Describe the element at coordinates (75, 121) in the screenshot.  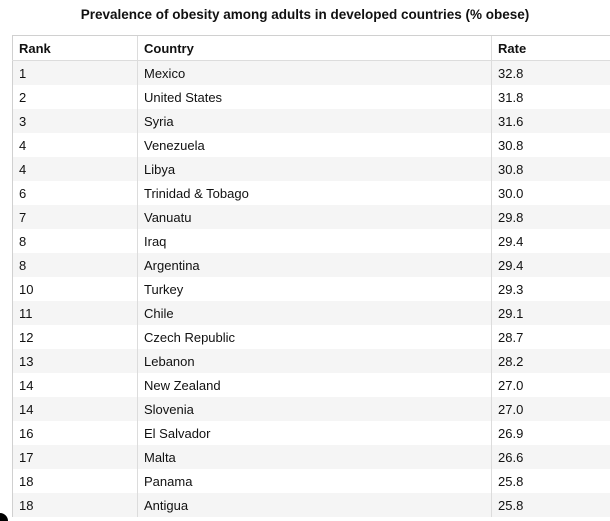
I see `rank-cell: 3` at that location.